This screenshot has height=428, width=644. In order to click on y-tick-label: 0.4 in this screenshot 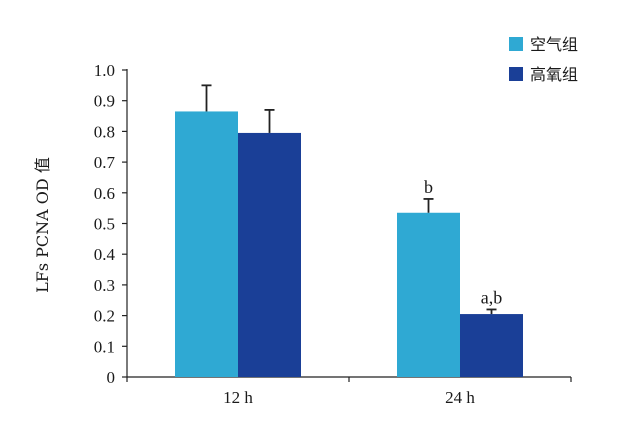, I will do `click(105, 254)`.